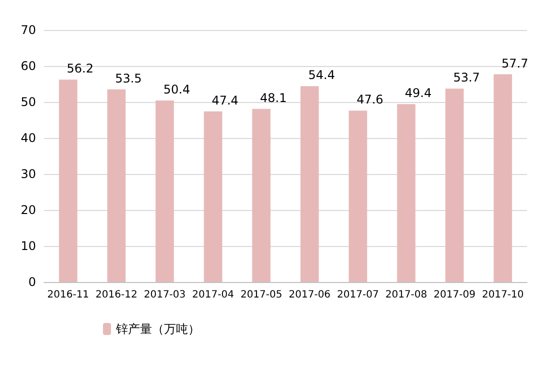  What do you see at coordinates (68, 295) in the screenshot?
I see `x-tick-label: 2016-11` at bounding box center [68, 295].